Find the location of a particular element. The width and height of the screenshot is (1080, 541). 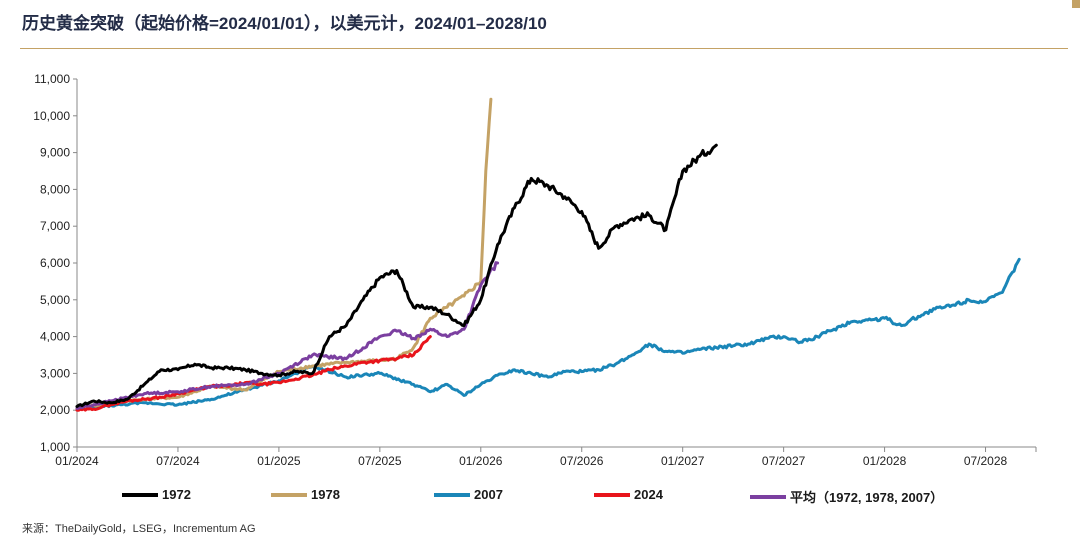

x-tick-label: 01/2025 is located at coordinates (279, 461).